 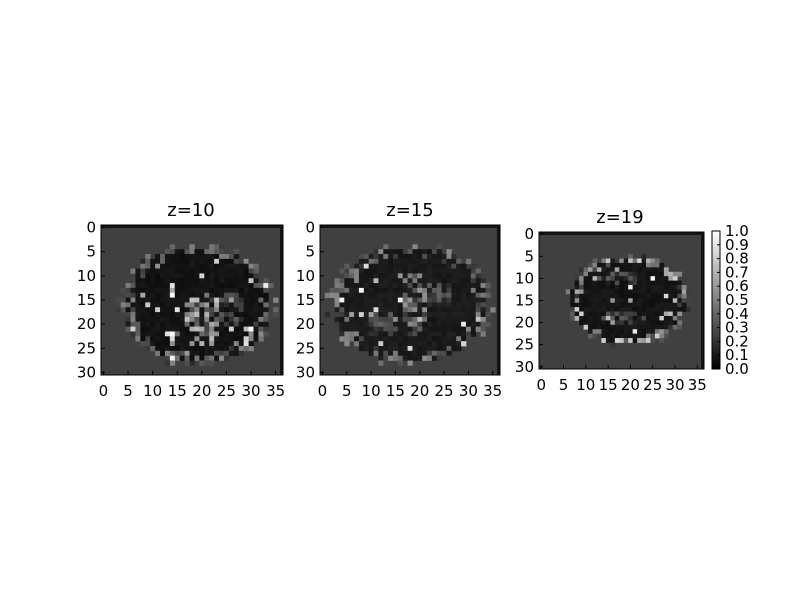 I want to click on y-tick-label: 15, so click(x=86, y=300).